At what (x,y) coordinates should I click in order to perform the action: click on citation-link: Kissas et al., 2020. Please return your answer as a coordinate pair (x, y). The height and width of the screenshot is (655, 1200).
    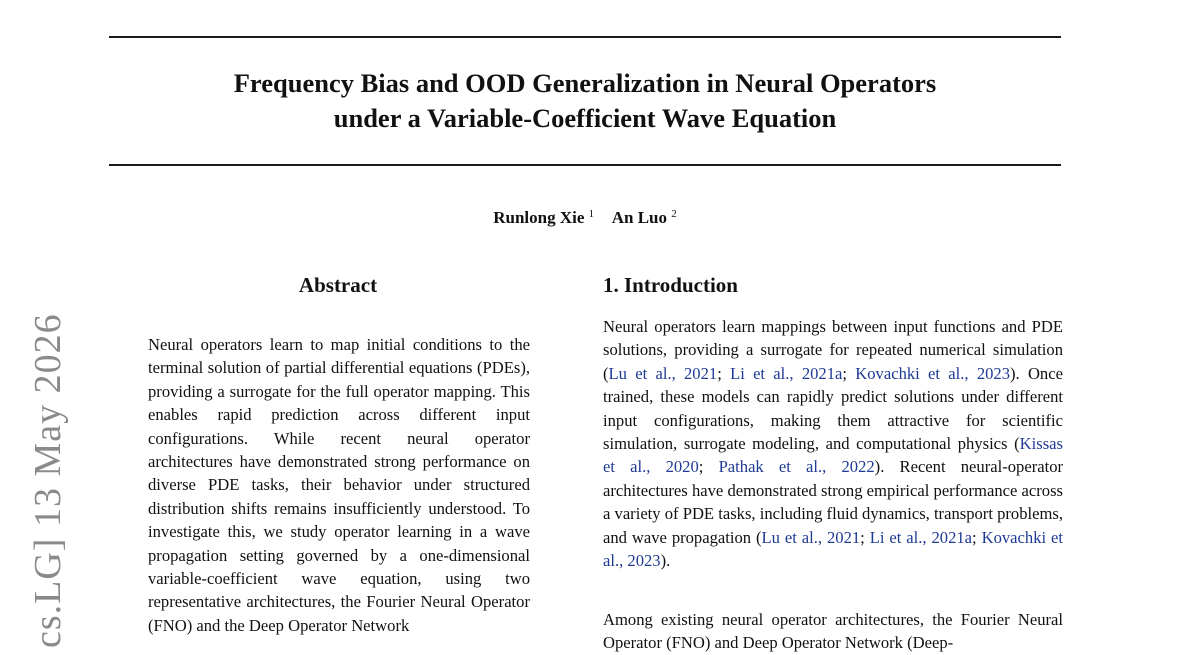
    Looking at the image, I should click on (833, 455).